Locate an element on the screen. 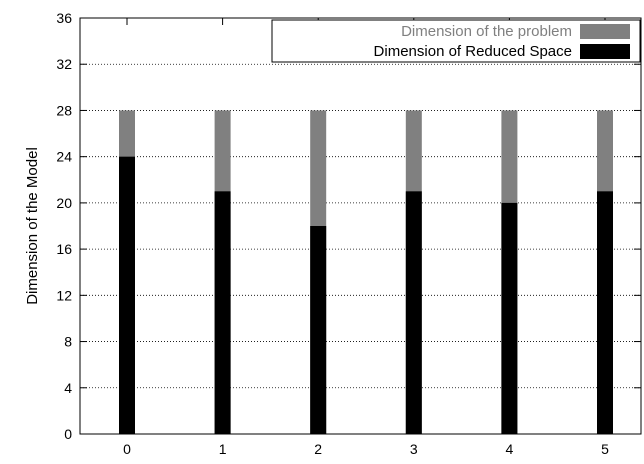 Image resolution: width=644 pixels, height=464 pixels. x-tick-label: 3 is located at coordinates (414, 449).